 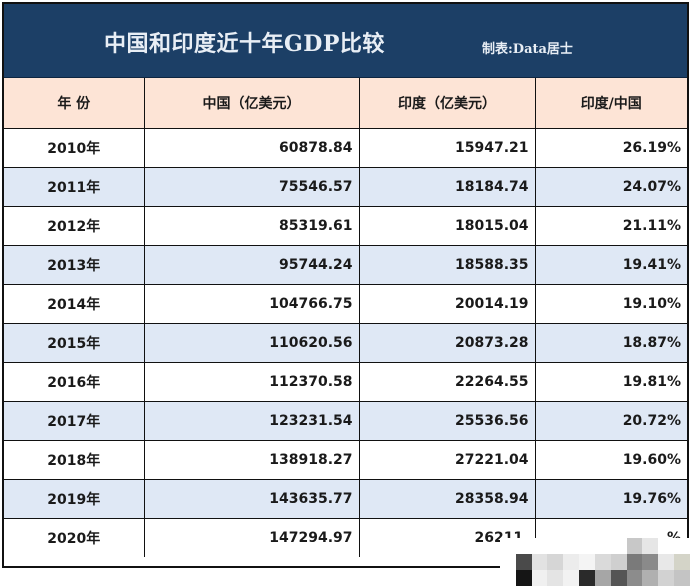 What do you see at coordinates (251, 342) in the screenshot?
I see `china-gdp-cell: 110620.56` at bounding box center [251, 342].